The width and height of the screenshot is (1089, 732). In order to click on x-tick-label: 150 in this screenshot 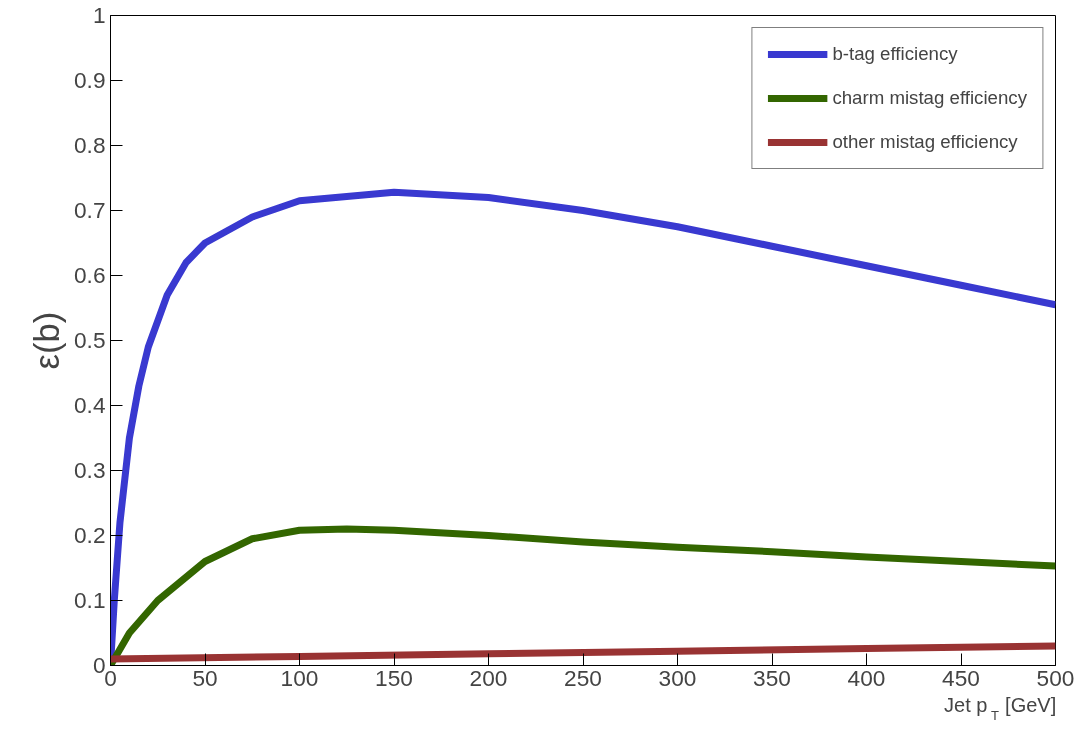, I will do `click(394, 677)`.